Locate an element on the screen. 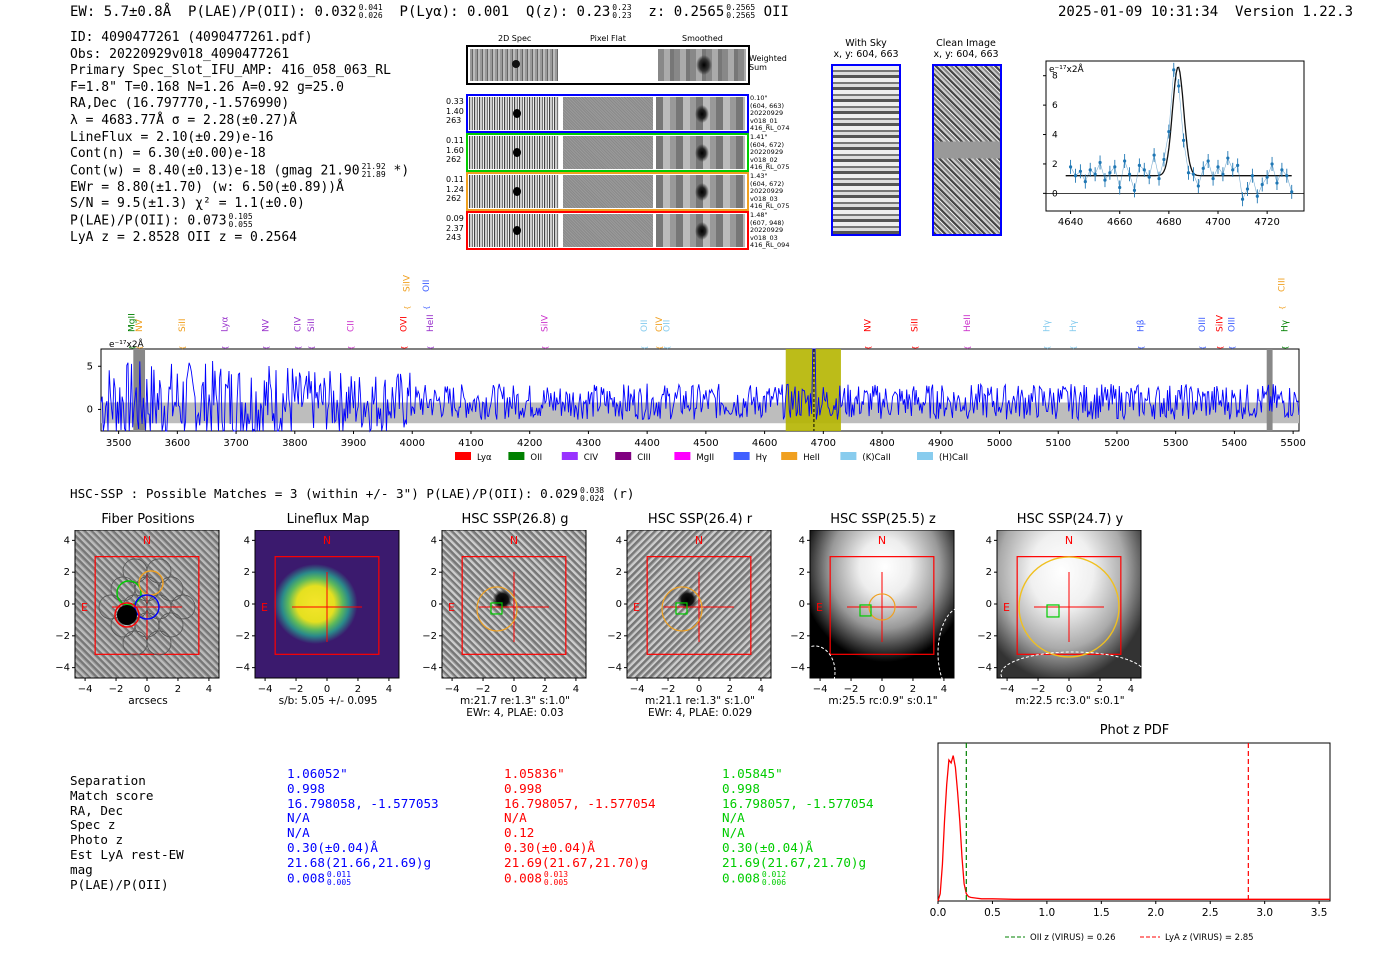 This screenshot has width=1400, height=953. match-cell: 16.798057, -1.577054 is located at coordinates (580, 803).